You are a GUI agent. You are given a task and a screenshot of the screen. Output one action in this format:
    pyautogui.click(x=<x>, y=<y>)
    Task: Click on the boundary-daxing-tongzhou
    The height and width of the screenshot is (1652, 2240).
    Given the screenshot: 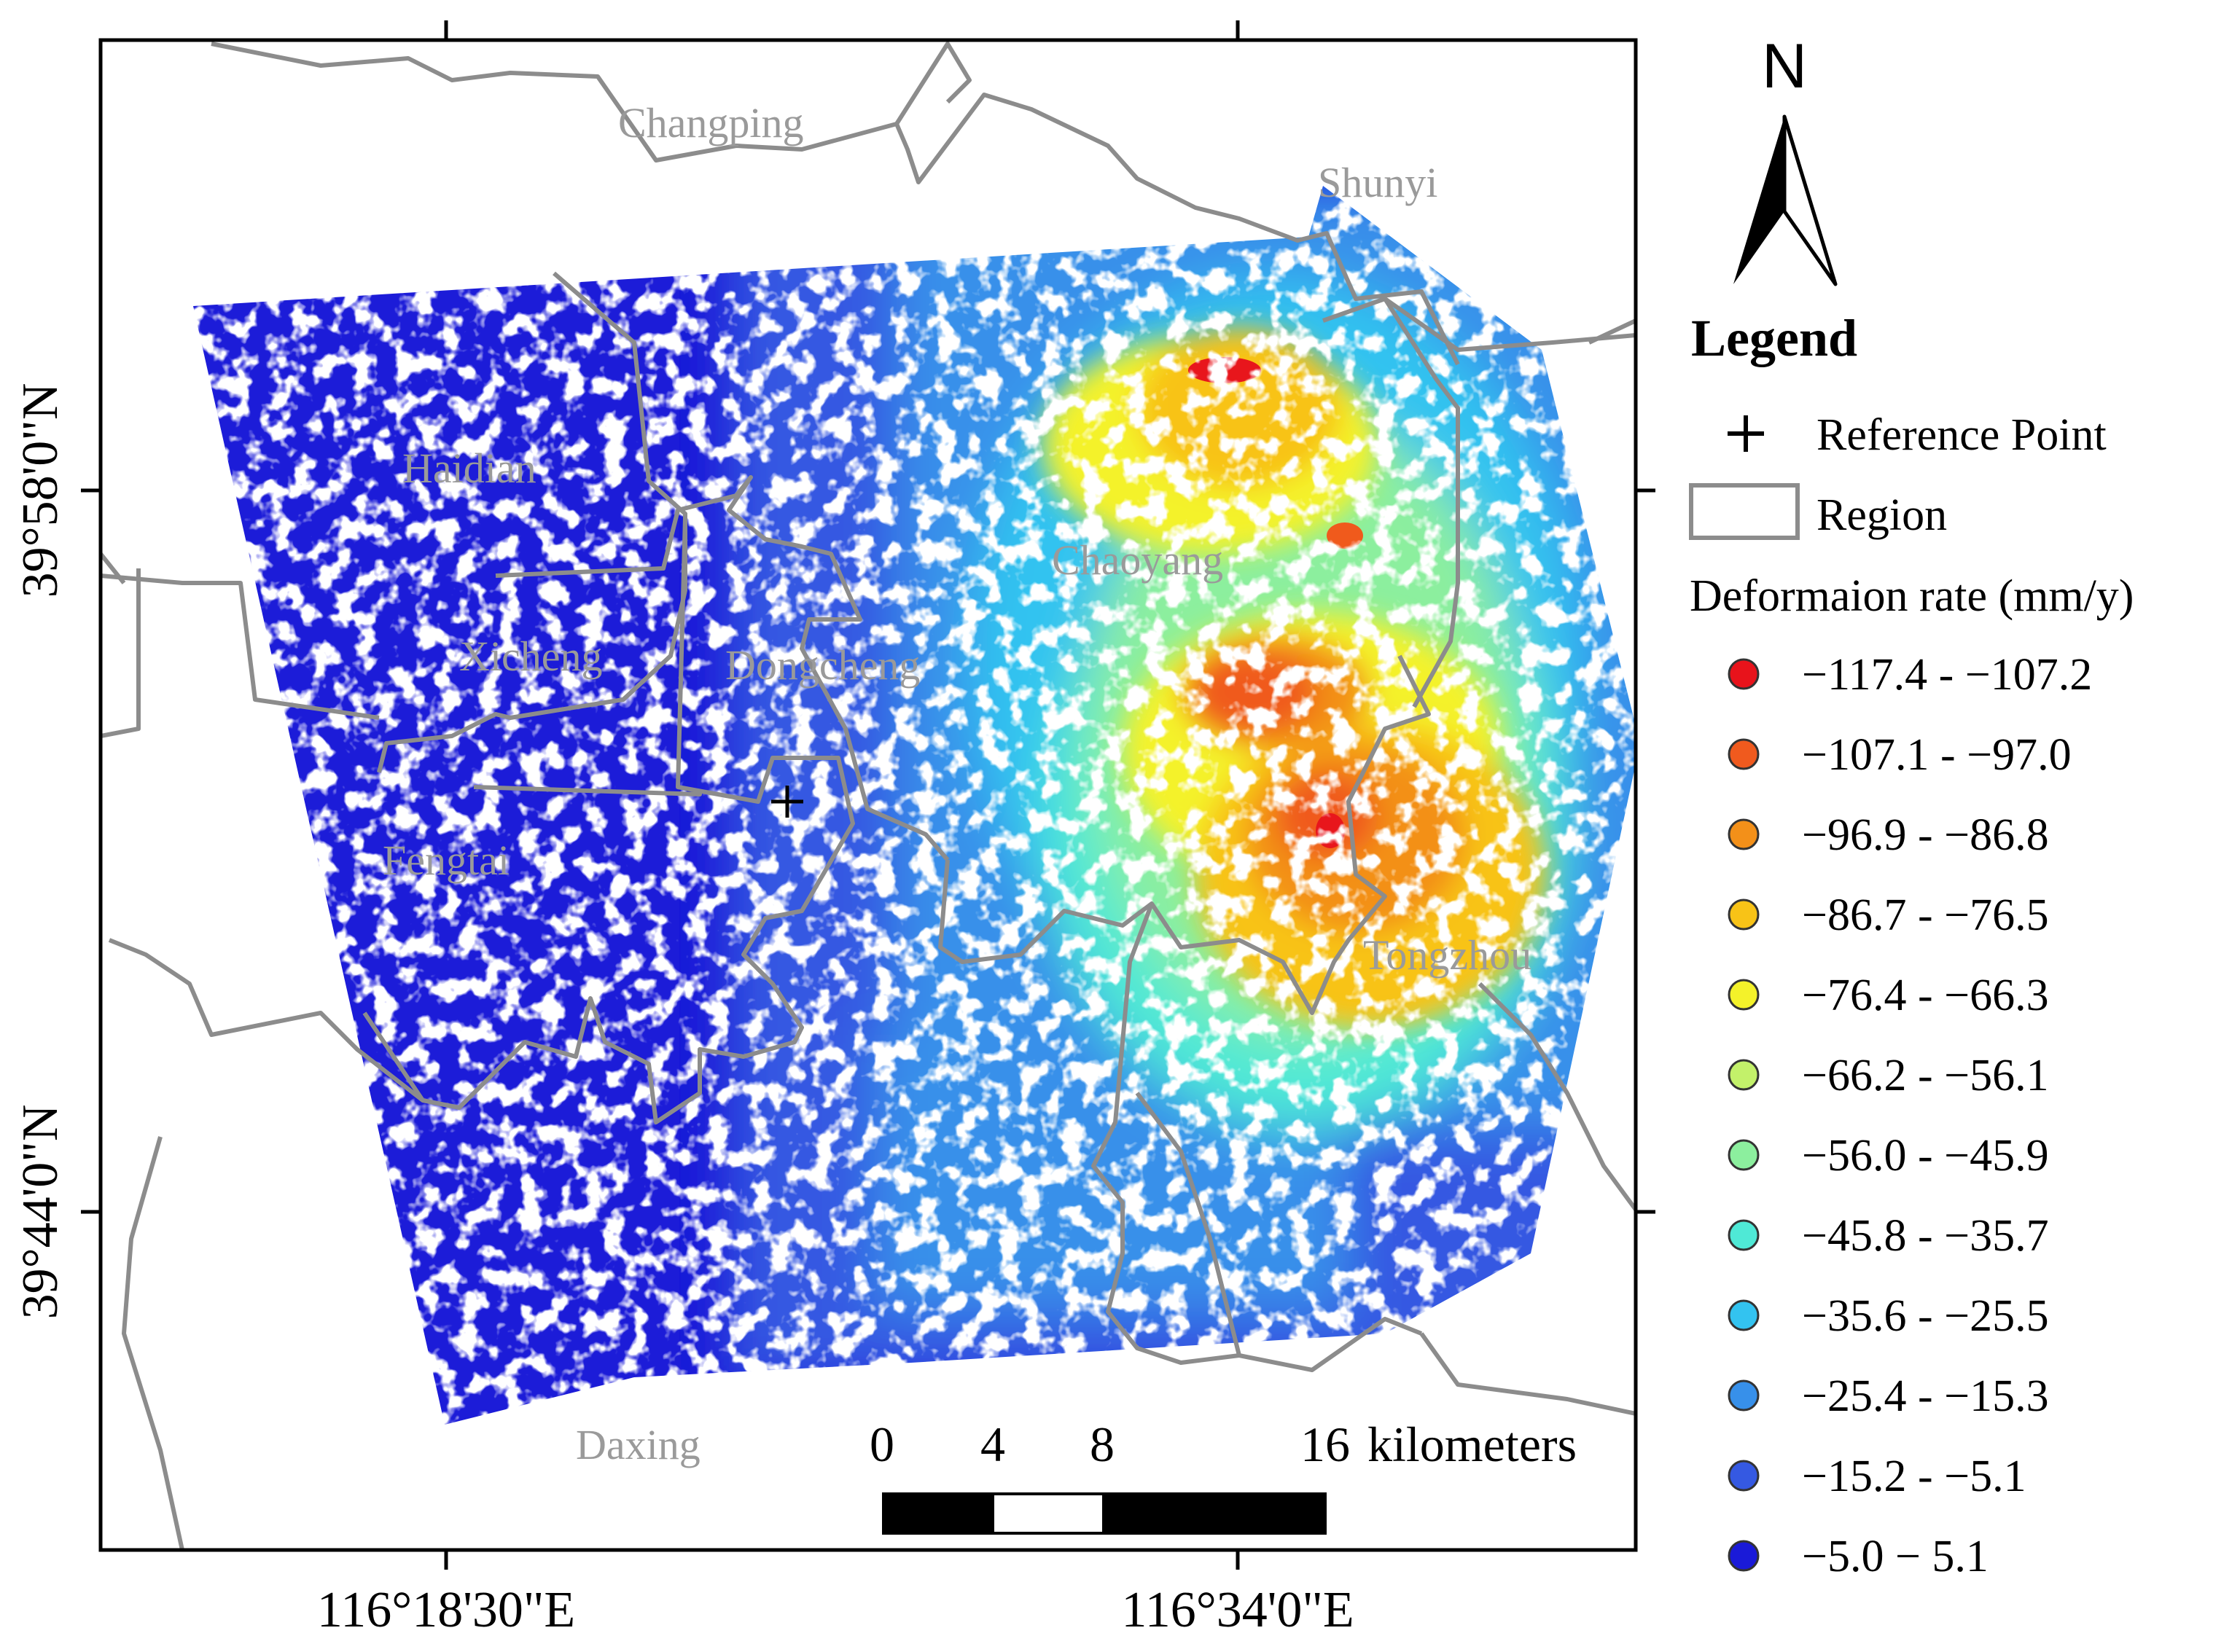 What is the action you would take?
    pyautogui.click(x=1257, y=1137)
    